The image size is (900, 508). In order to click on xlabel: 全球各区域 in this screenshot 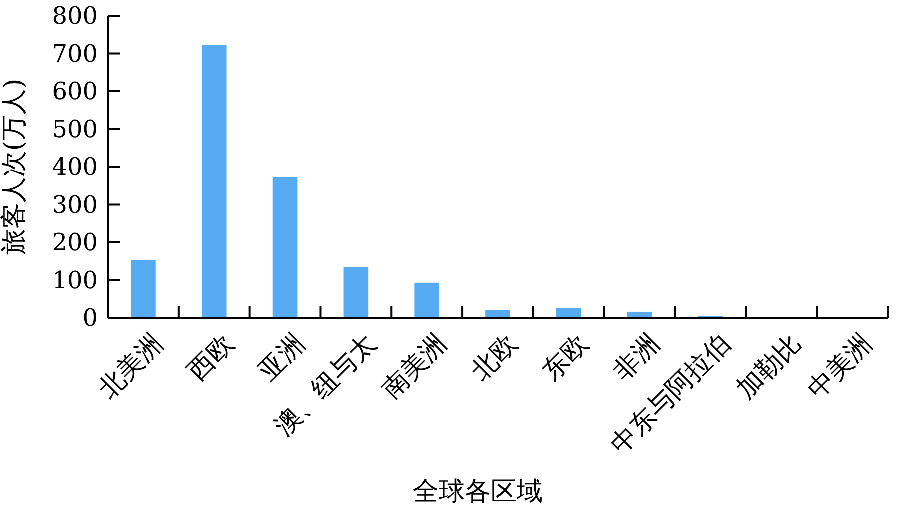, I will do `click(478, 492)`.